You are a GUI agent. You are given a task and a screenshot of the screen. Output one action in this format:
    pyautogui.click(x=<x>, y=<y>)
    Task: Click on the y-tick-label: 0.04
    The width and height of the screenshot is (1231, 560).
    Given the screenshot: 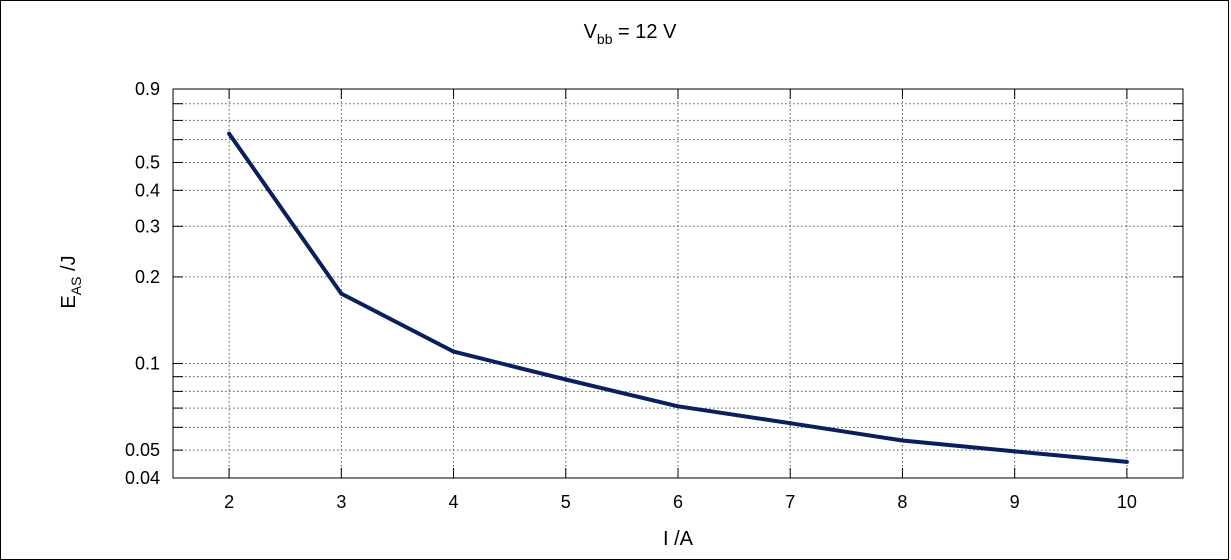 What is the action you would take?
    pyautogui.click(x=142, y=478)
    